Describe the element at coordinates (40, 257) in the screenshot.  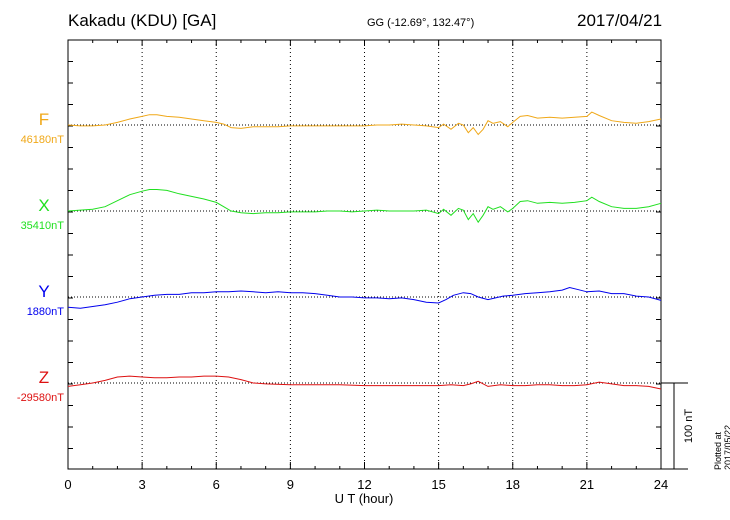
I see `series-labels: F 46180nT X 35410nT Y 1880nT Z -29580nT` at that location.